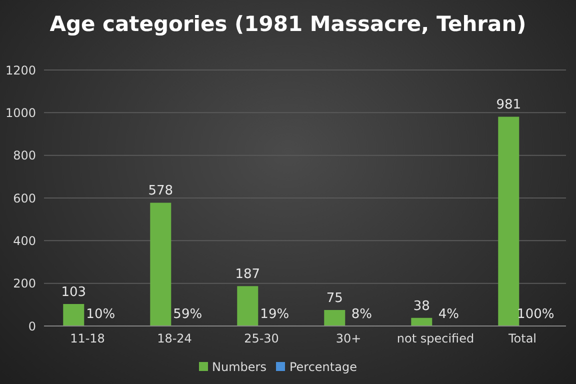 Image resolution: width=576 pixels, height=384 pixels. Describe the element at coordinates (174, 339) in the screenshot. I see `x-tick-label: 18-24` at that location.